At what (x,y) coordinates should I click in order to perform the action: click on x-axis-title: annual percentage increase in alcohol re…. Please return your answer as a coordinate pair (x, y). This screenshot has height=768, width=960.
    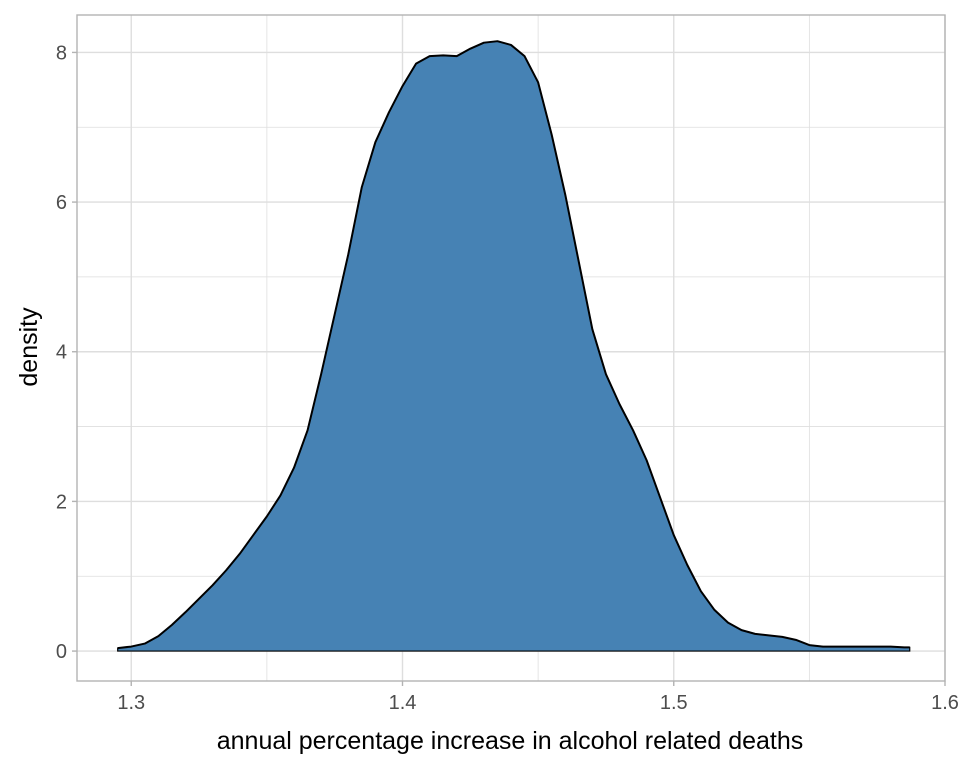
    Looking at the image, I should click on (510, 741).